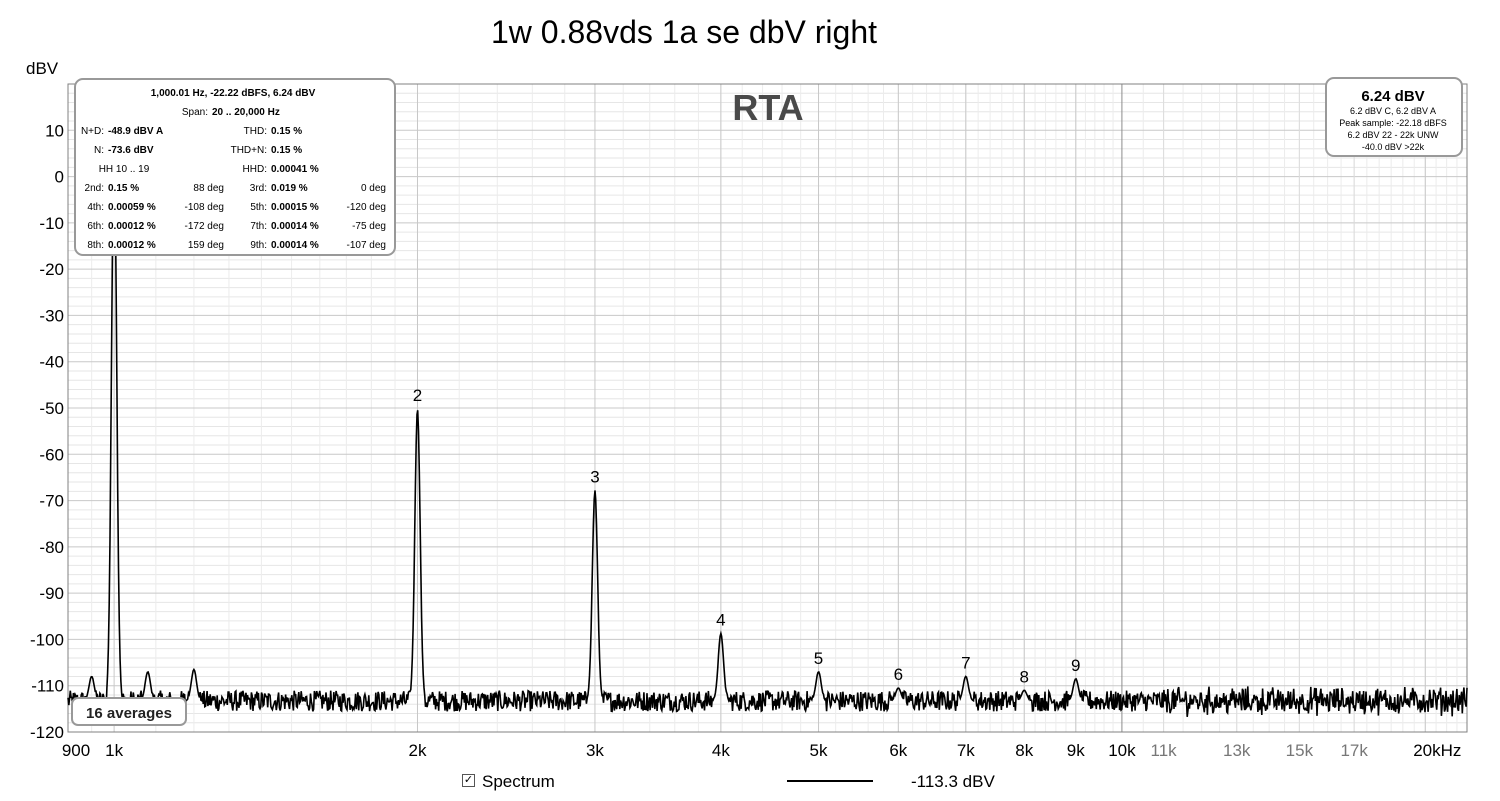 The image size is (1500, 801). I want to click on info-row-label: 2nd:, so click(94, 188).